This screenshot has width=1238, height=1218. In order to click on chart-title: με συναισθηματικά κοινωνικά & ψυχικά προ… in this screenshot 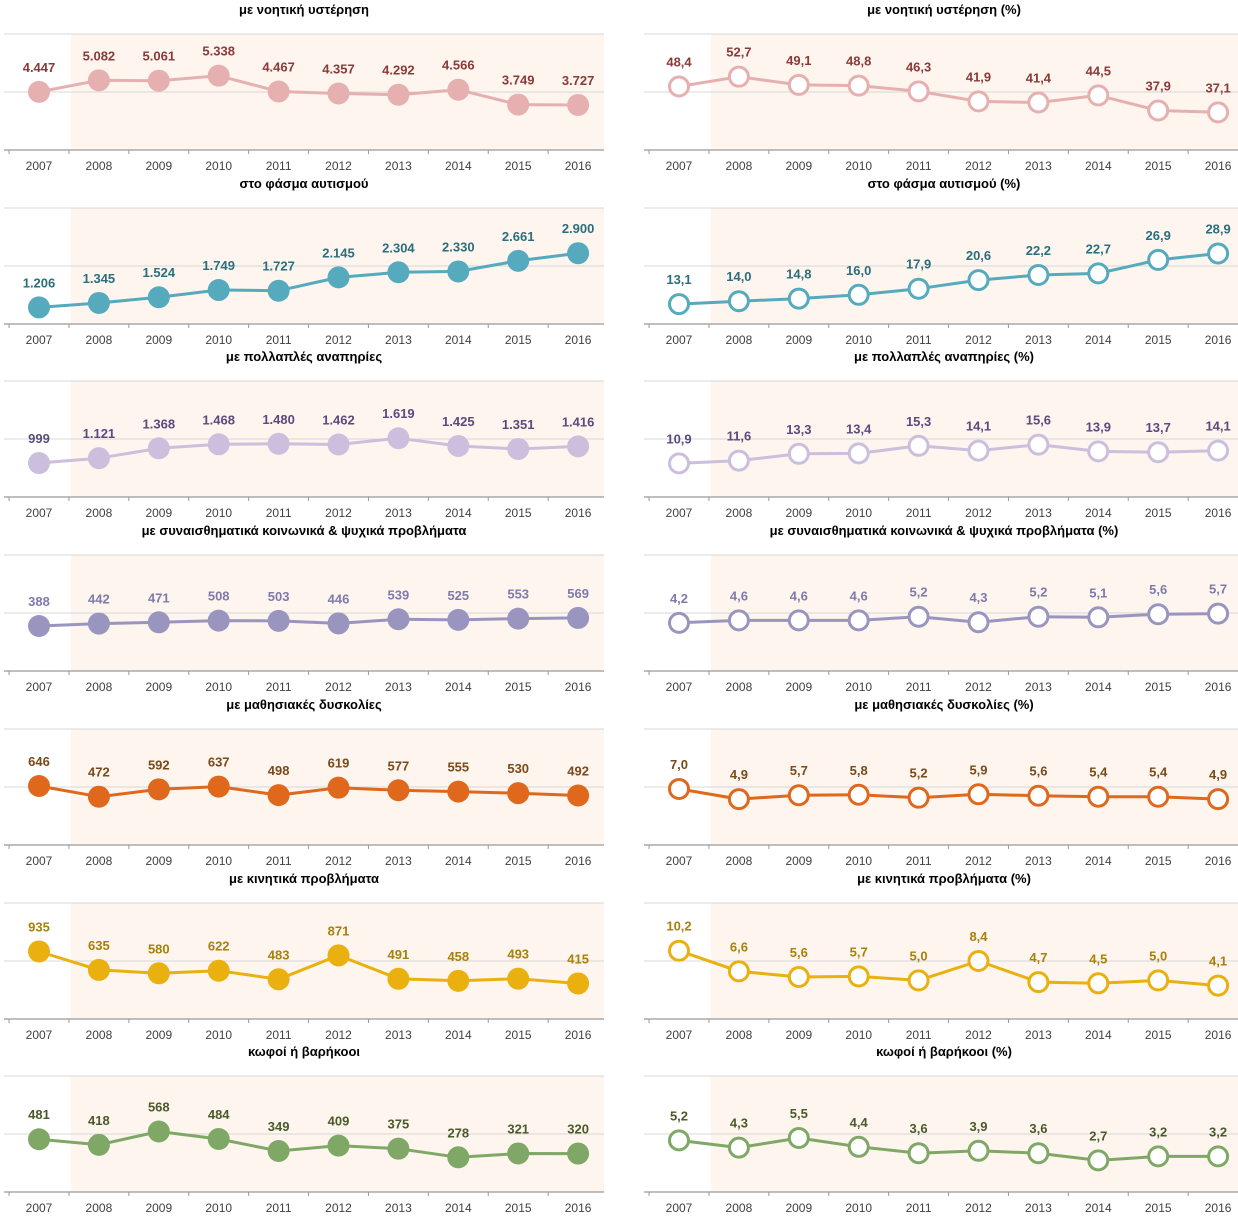, I will do `click(304, 531)`.